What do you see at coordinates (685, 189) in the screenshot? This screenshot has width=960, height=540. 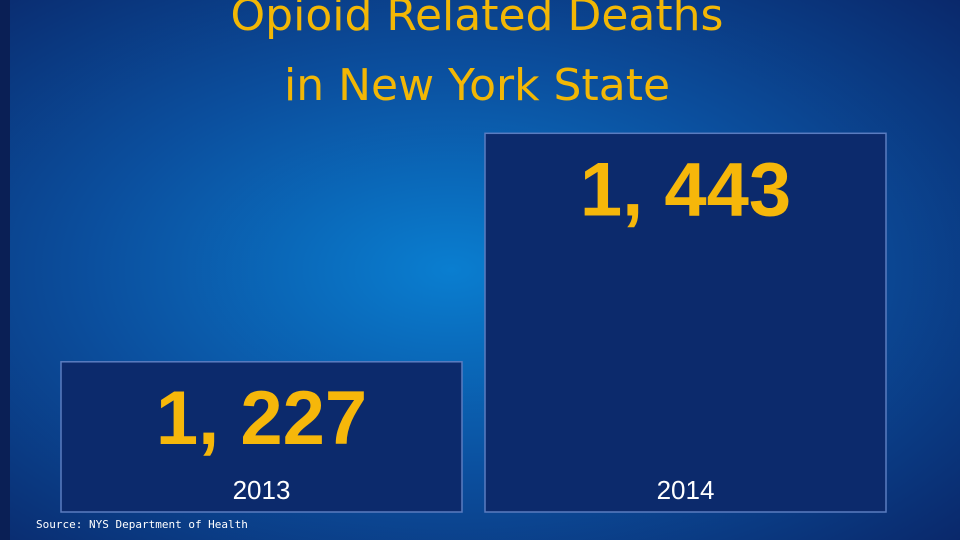 I see `value-label: 1, 443` at bounding box center [685, 189].